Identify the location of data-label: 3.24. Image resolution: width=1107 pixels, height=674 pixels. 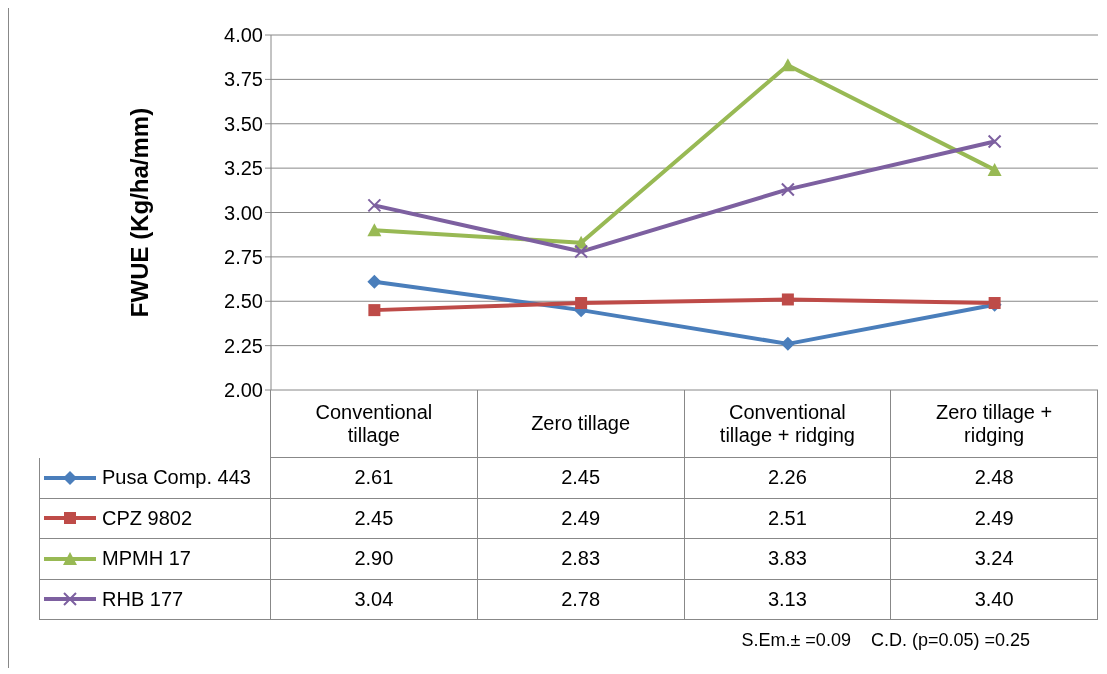
(994, 559).